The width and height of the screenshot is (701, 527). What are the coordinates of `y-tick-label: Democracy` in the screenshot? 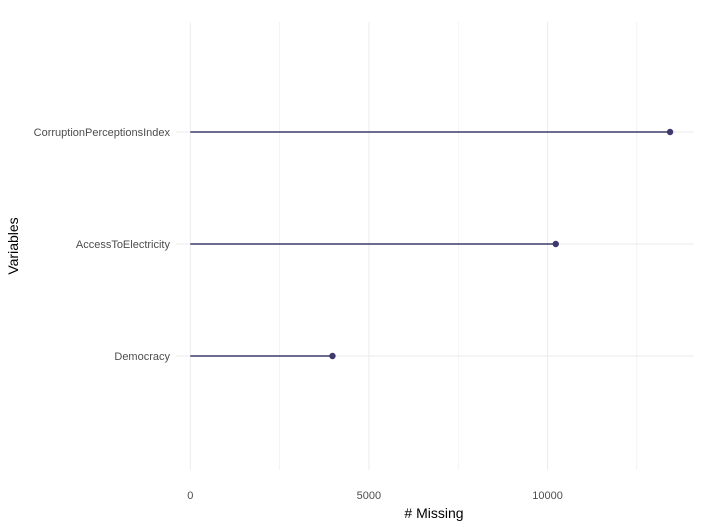 It's located at (142, 357).